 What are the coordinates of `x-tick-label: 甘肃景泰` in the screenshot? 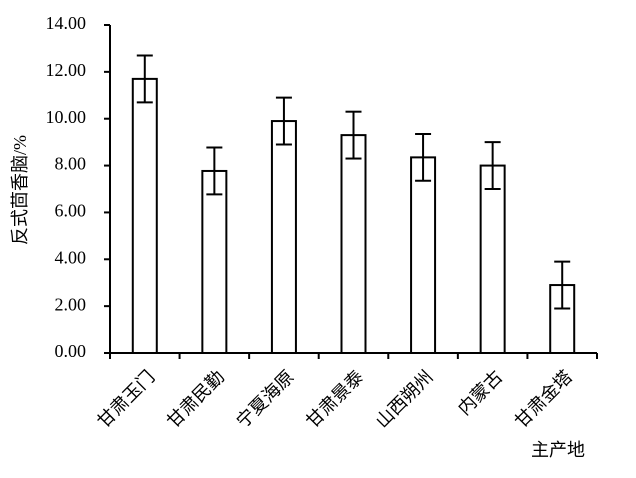 It's located at (334, 399).